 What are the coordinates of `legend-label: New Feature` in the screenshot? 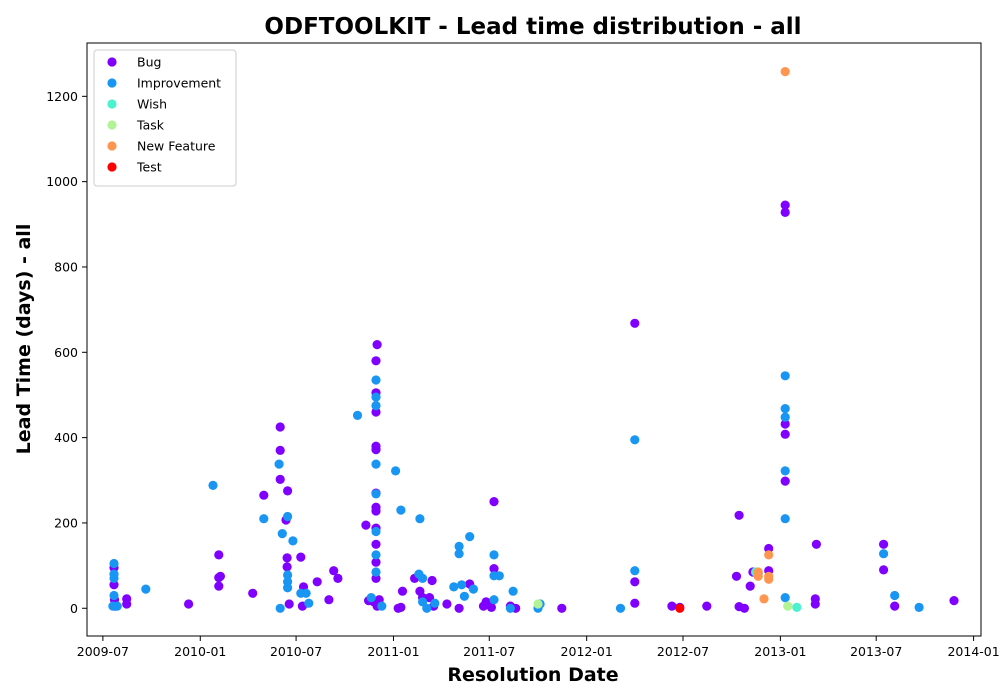 It's located at (176, 146).